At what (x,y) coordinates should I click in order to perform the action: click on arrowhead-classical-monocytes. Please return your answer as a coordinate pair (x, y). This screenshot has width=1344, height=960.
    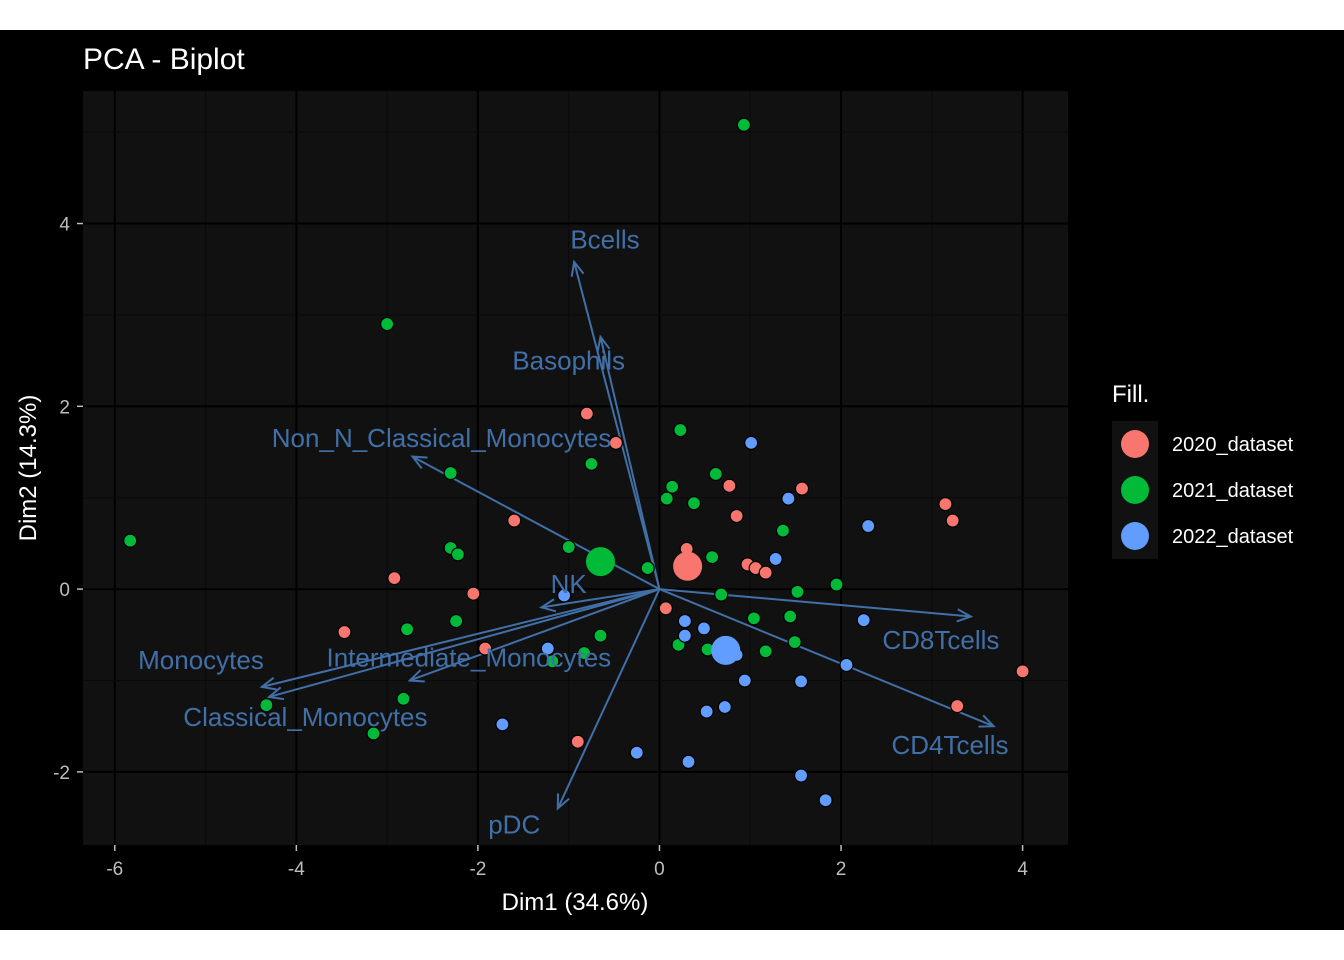
    Looking at the image, I should click on (275, 693).